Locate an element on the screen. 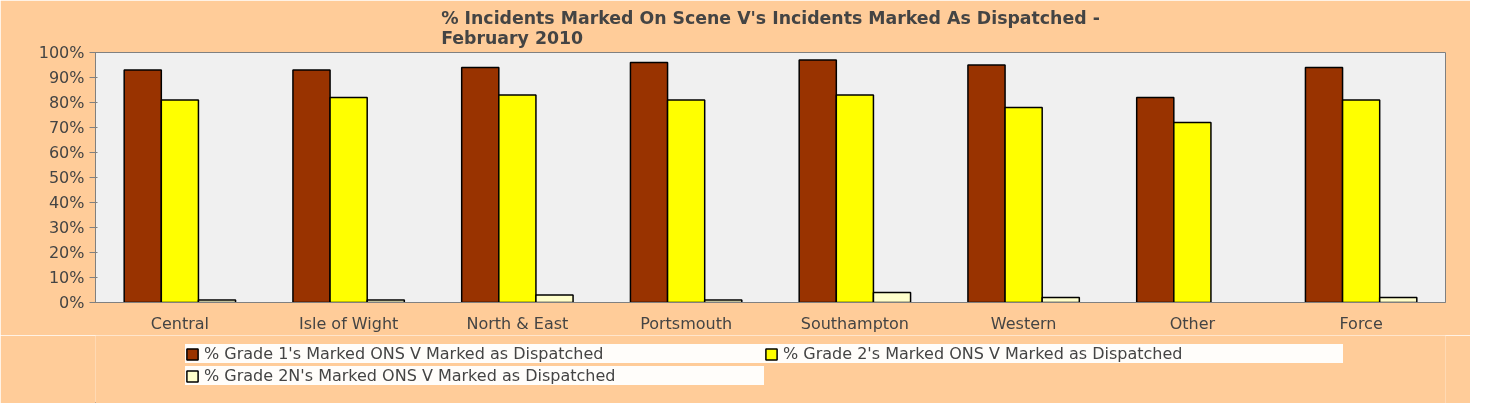  y-tick-label: 40% is located at coordinates (66, 202).